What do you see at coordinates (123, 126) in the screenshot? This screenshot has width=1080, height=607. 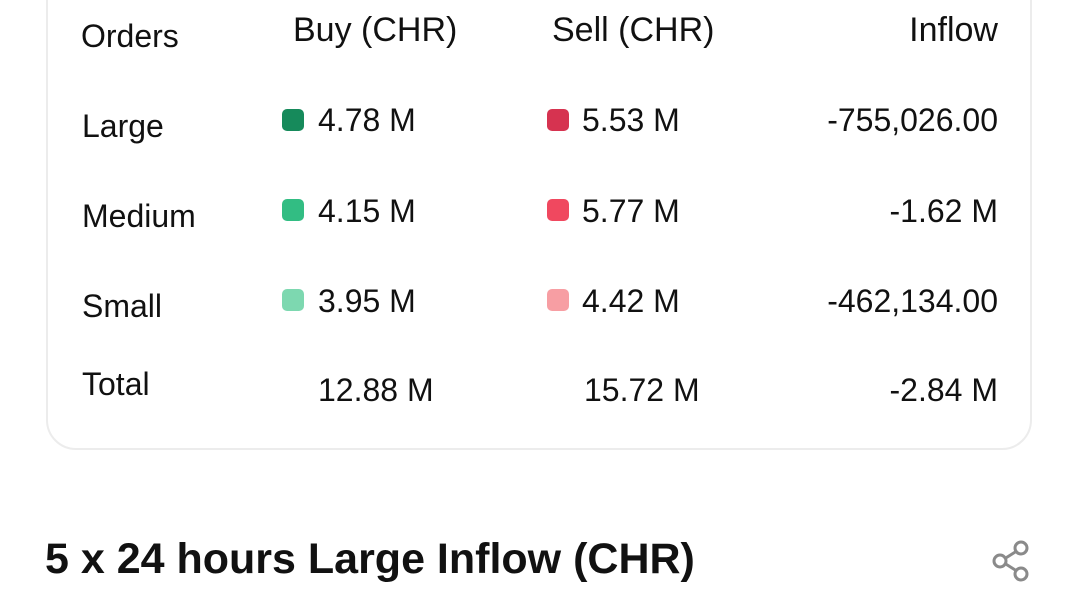 I see `row-label-large: Large` at bounding box center [123, 126].